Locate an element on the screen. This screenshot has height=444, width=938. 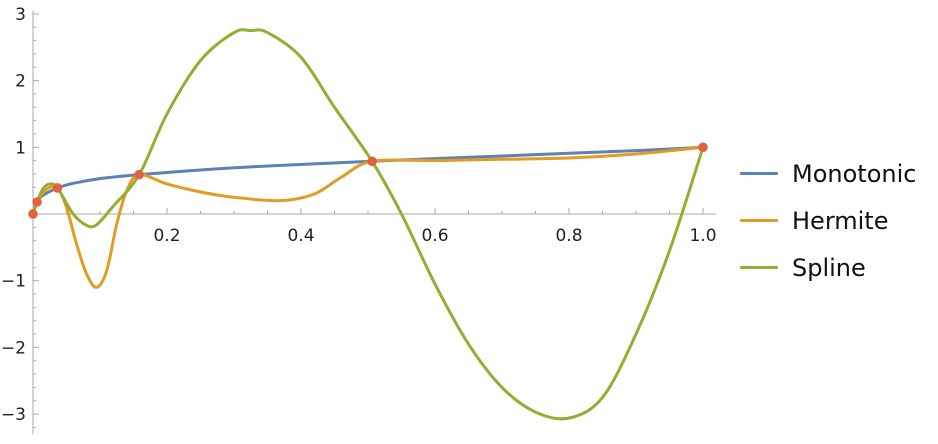
x-tick-label: 1.0 is located at coordinates (702, 236).